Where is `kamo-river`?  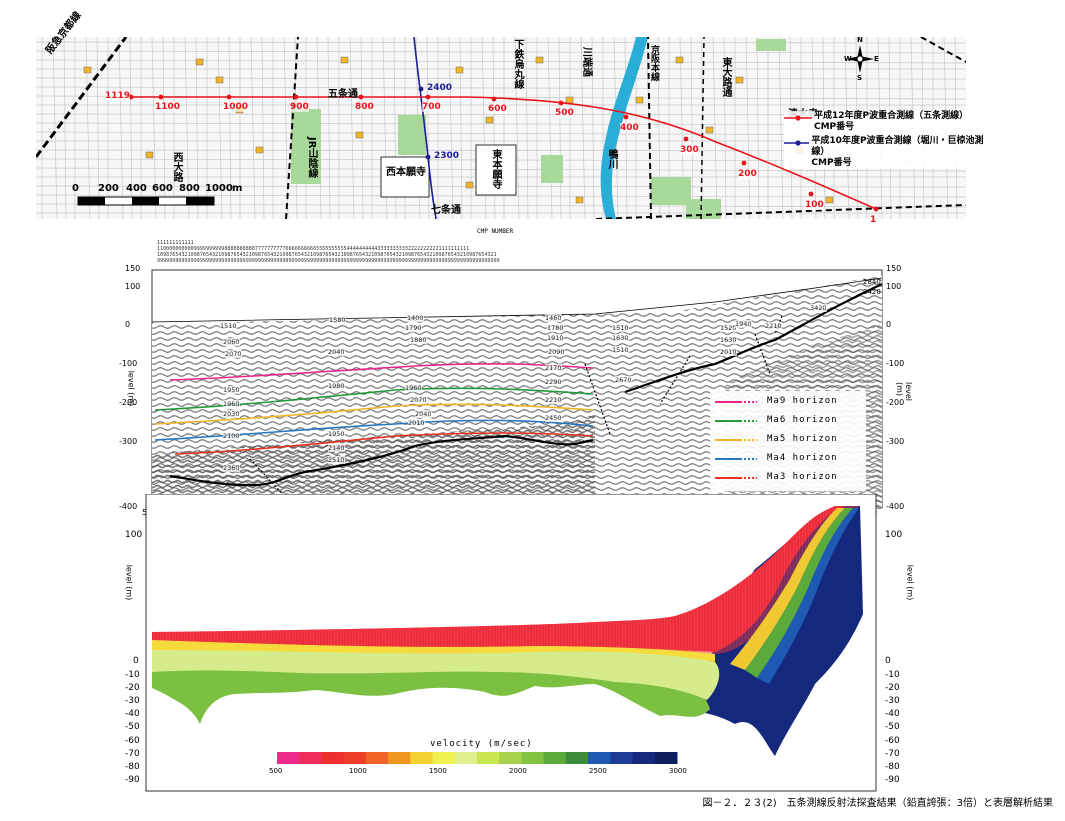
kamo-river is located at coordinates (624, 128).